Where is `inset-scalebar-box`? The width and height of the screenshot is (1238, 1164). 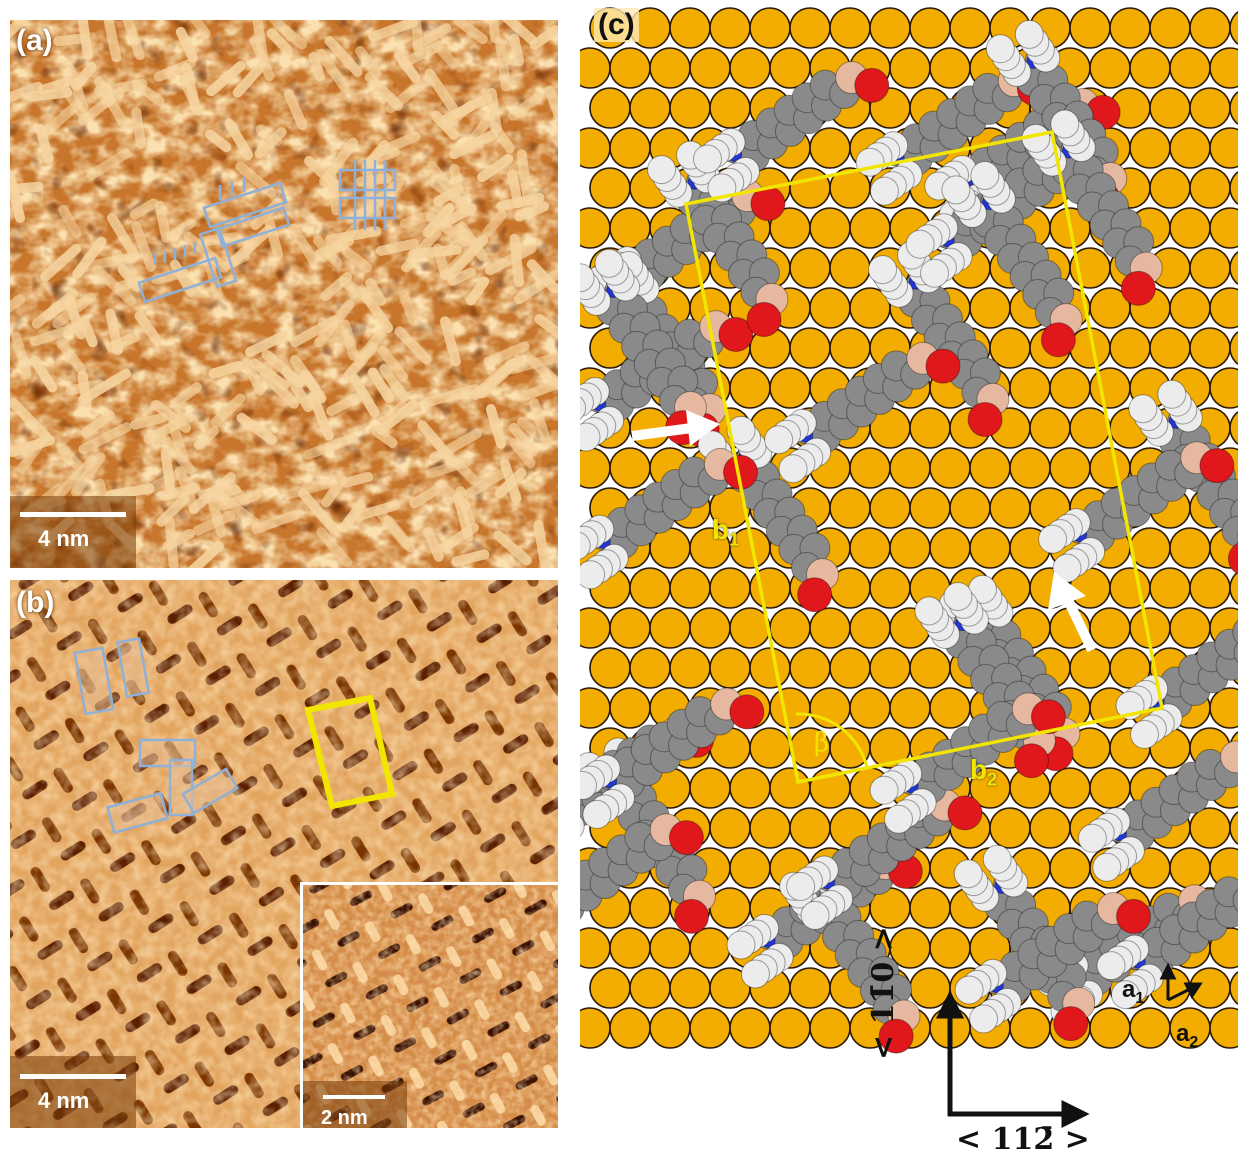
inset-scalebar-box is located at coordinates (355, 1104).